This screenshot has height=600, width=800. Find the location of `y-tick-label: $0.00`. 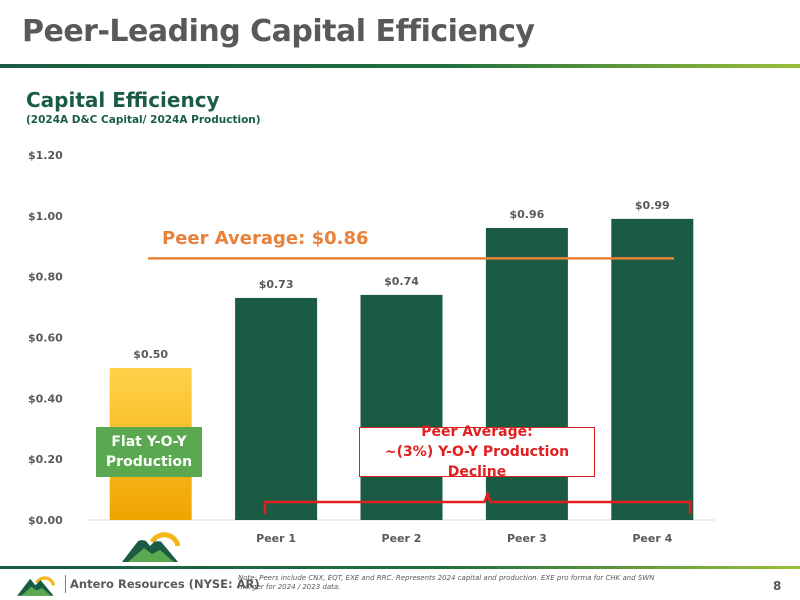

y-tick-label: $0.00 is located at coordinates (45, 520).